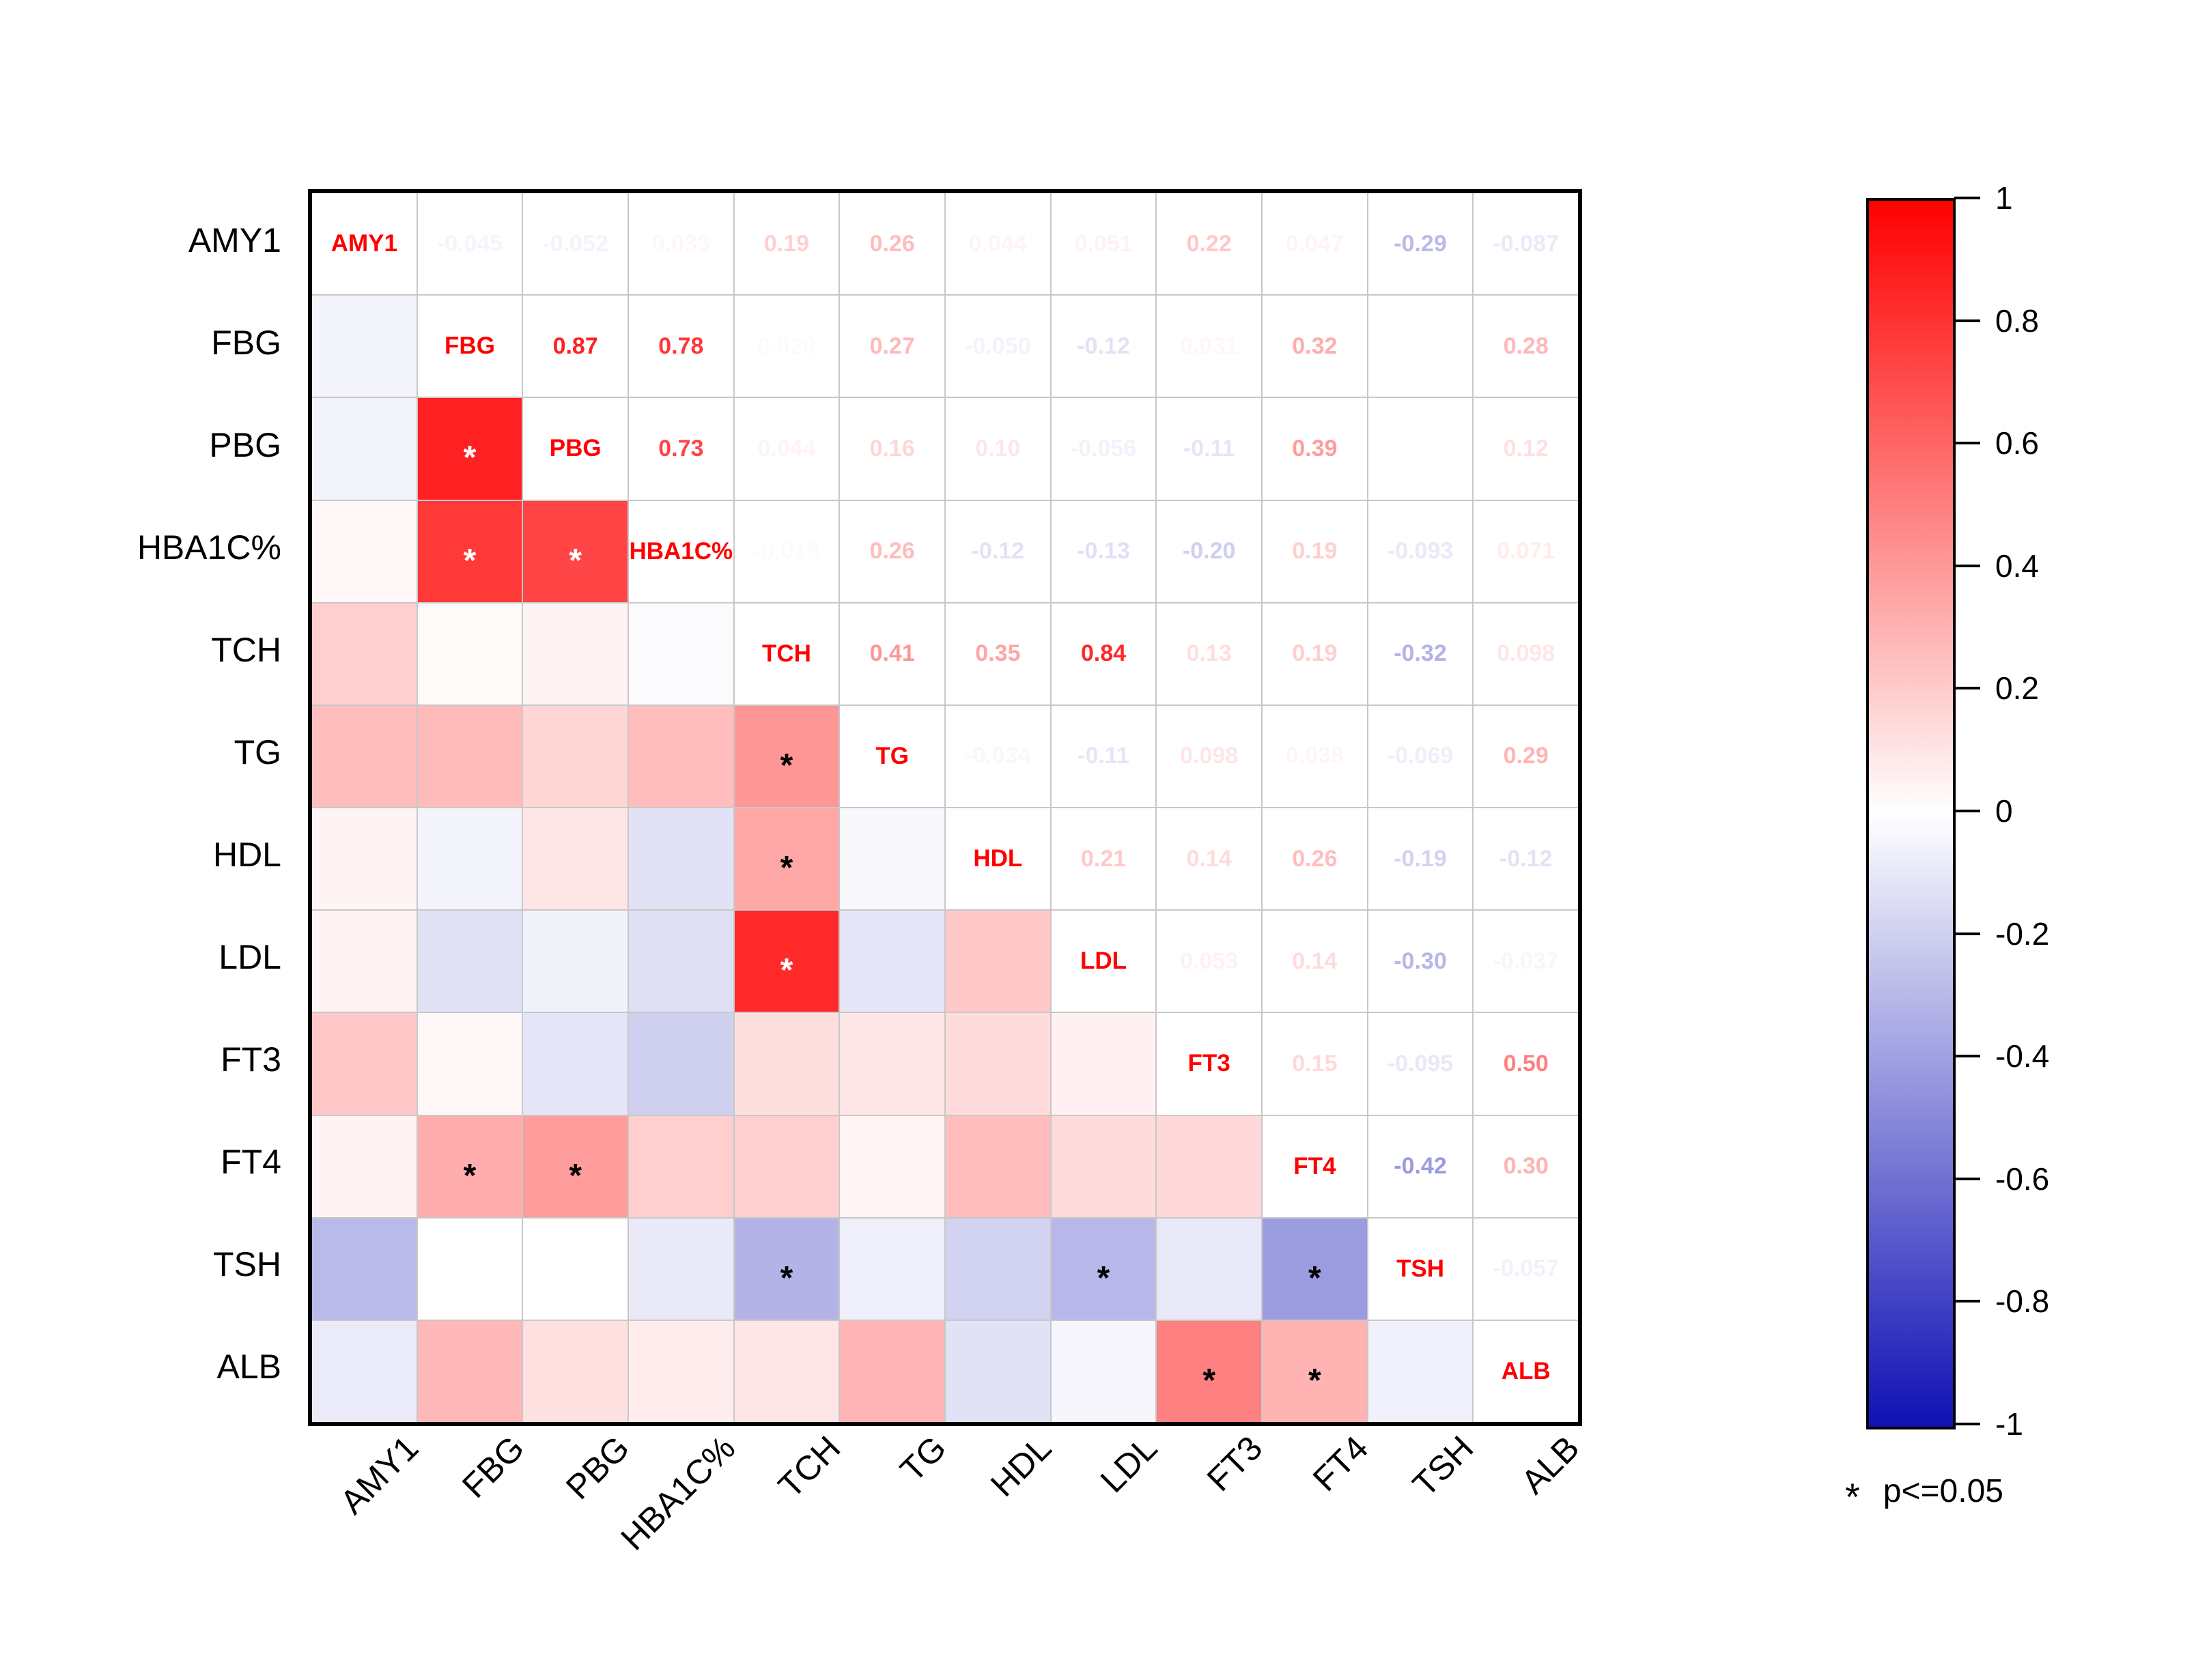  I want to click on corr-value-LDL-FT4: 0.14, so click(1315, 961).